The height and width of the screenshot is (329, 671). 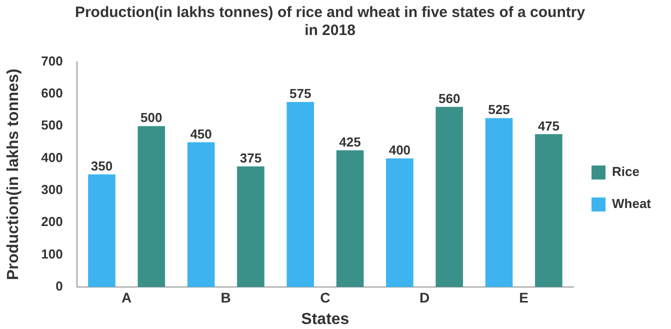 I want to click on y-tick-label: 400, so click(x=52, y=157).